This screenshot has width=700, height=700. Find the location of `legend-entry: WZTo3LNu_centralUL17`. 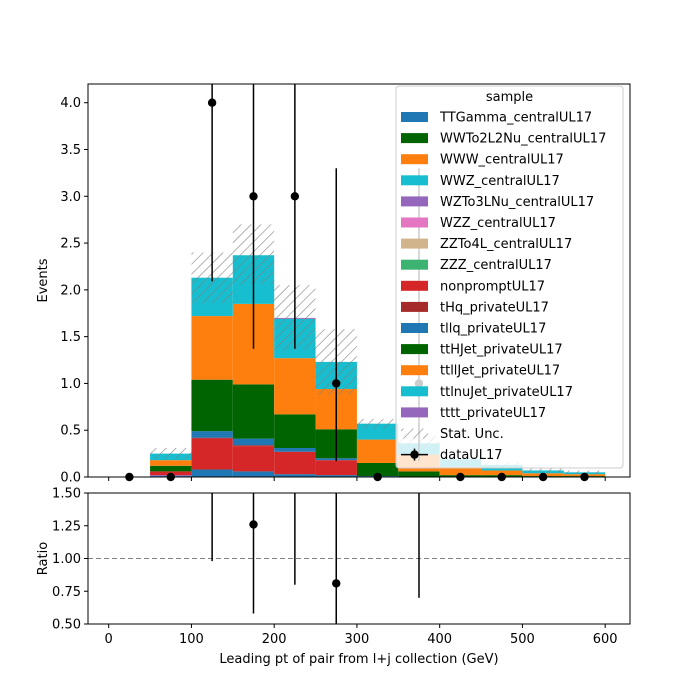

legend-entry: WZTo3LNu_centralUL17 is located at coordinates (497, 202).